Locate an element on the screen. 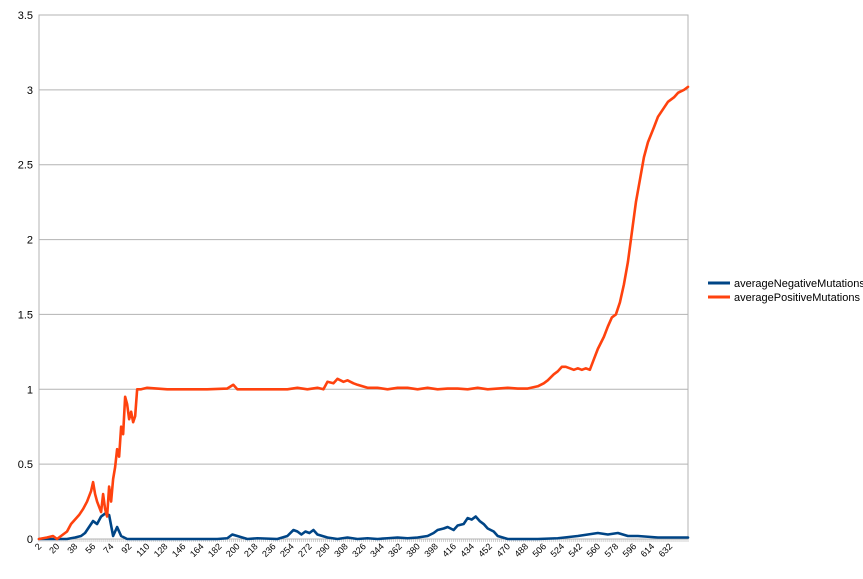 This screenshot has height=579, width=863. x-tick-label: 632 is located at coordinates (666, 550).